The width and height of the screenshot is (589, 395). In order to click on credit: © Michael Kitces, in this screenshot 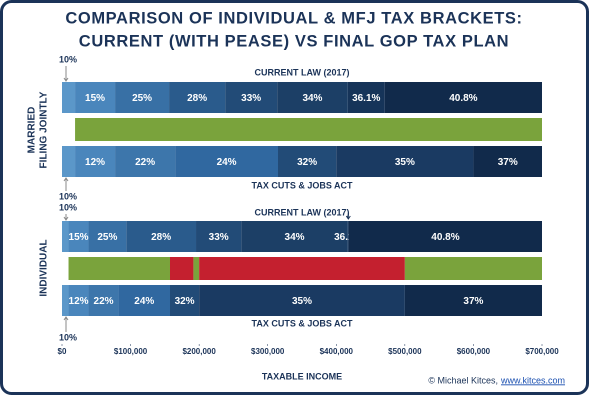, I will do `click(463, 380)`.